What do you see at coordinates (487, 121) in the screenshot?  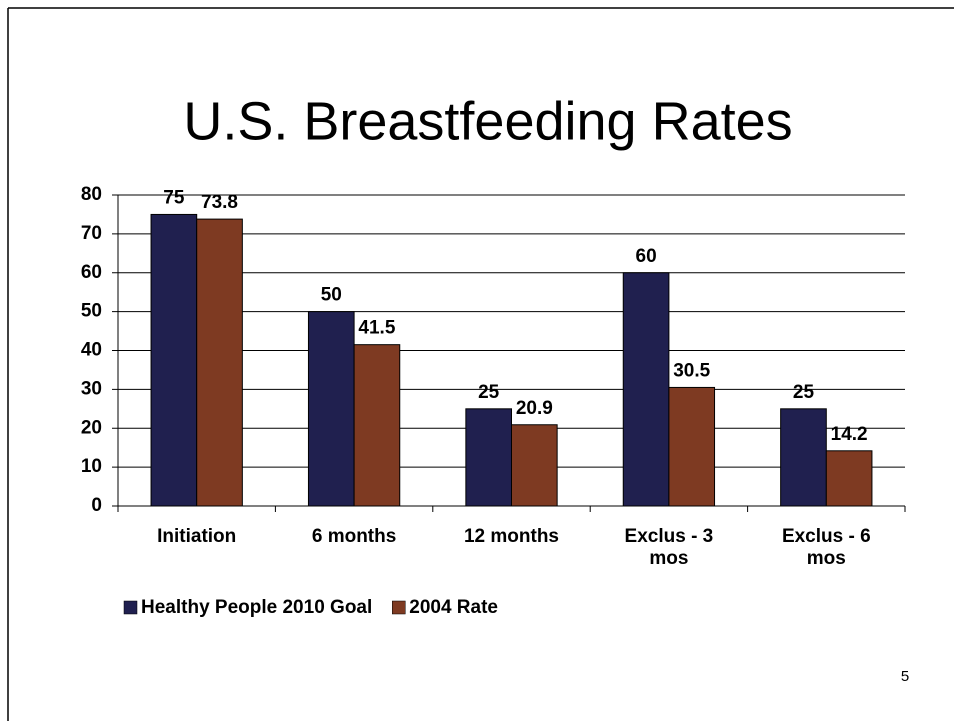 I see `chart-title: U.S. Breastfeeding Rates` at bounding box center [487, 121].